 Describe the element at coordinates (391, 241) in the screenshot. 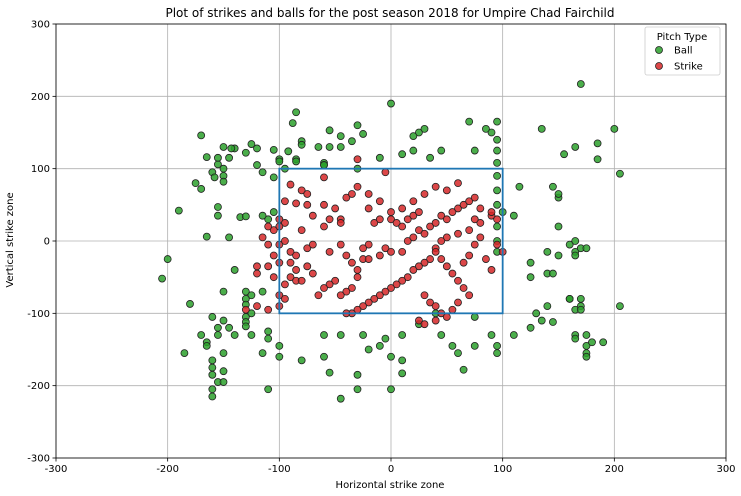

I see `strike-zone-rect` at that location.